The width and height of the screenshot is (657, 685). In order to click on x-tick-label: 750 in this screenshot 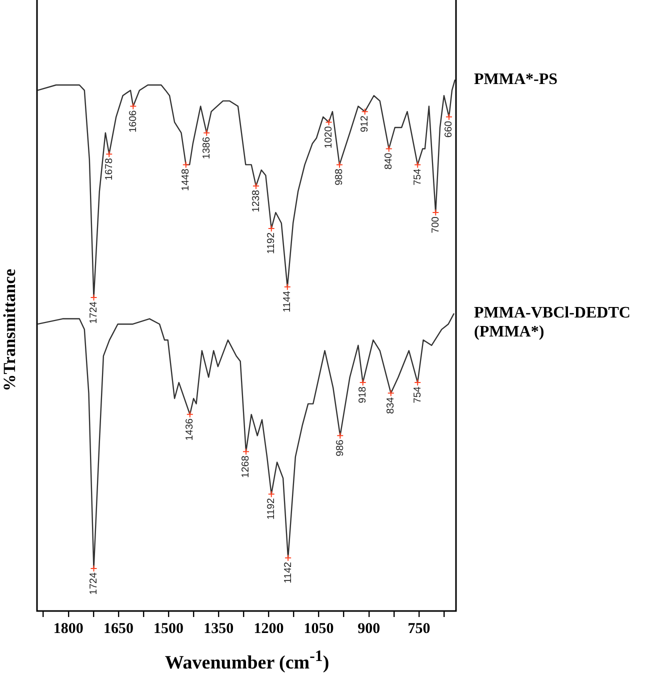, I will do `click(419, 628)`.